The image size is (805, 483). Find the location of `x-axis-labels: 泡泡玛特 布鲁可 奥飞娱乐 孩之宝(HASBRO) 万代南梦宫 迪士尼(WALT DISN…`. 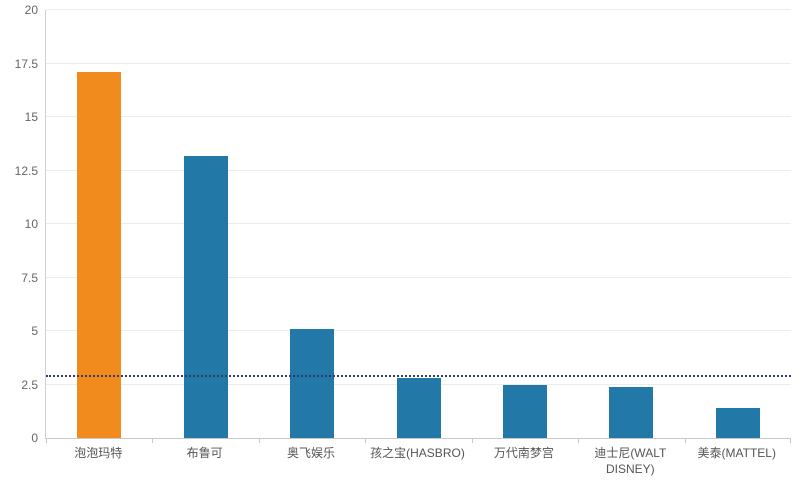

x-axis-labels: 泡泡玛特 布鲁可 奥飞娱乐 孩之宝(HASBRO) 万代南梦宫 迪士尼(WALT DISN… is located at coordinates (417, 461).